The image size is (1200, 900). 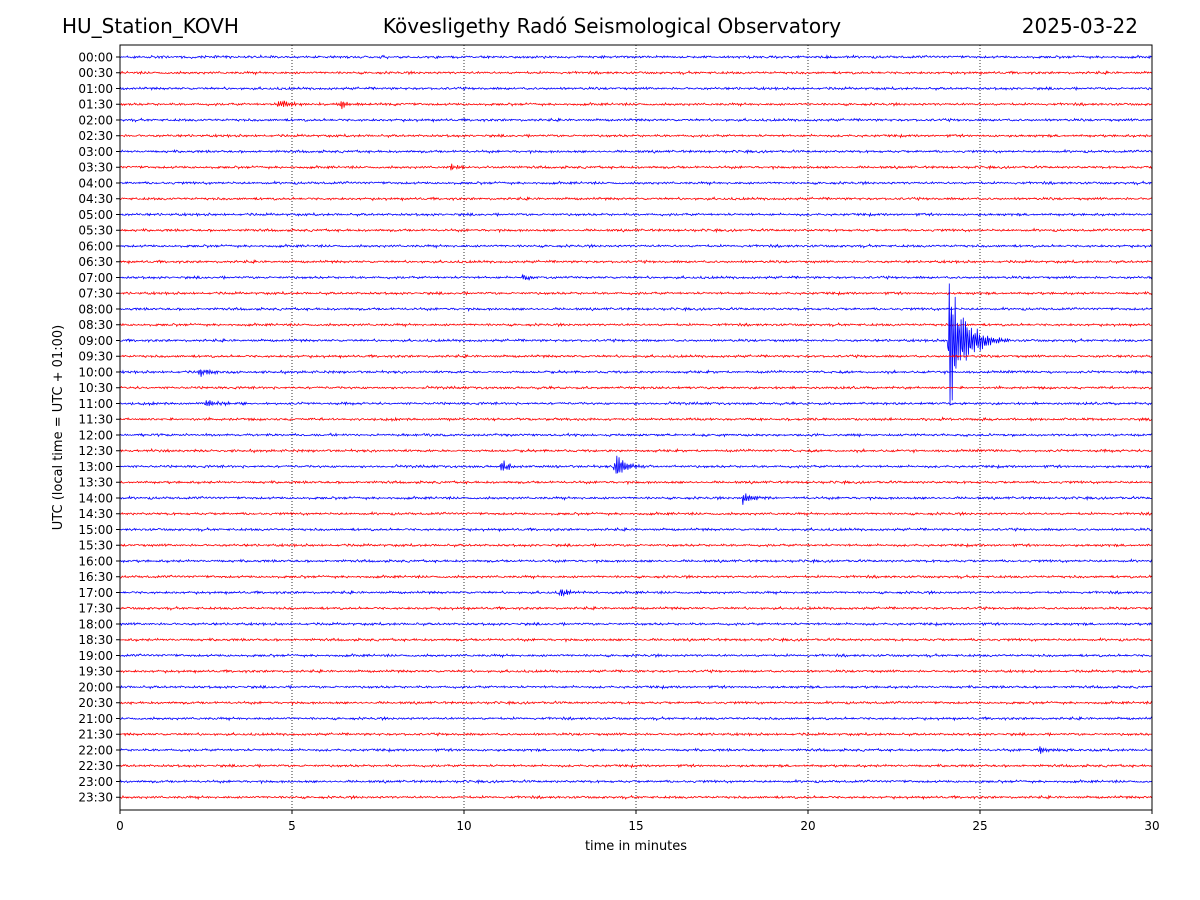 What do you see at coordinates (95, 57) in the screenshot?
I see `y-tick-label: 00:00` at bounding box center [95, 57].